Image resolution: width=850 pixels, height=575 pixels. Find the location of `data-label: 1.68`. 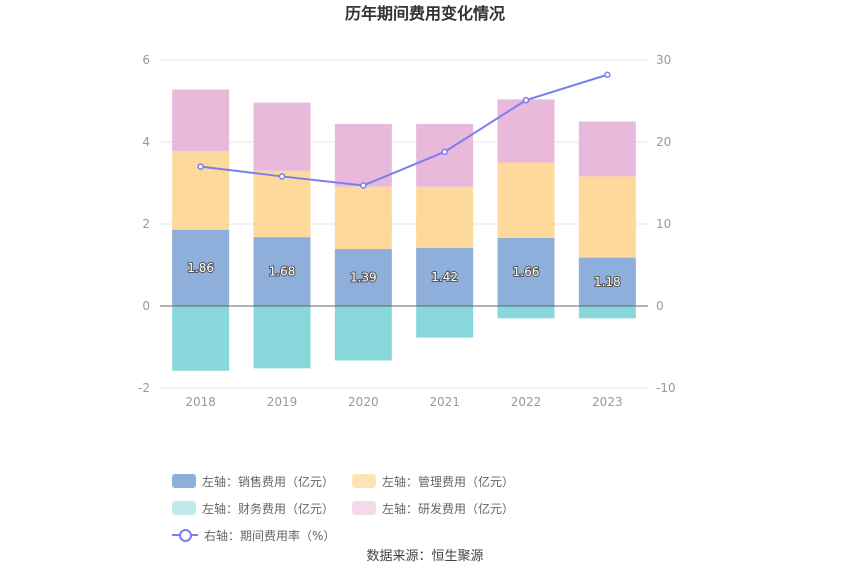

data-label: 1.68 is located at coordinates (282, 272).